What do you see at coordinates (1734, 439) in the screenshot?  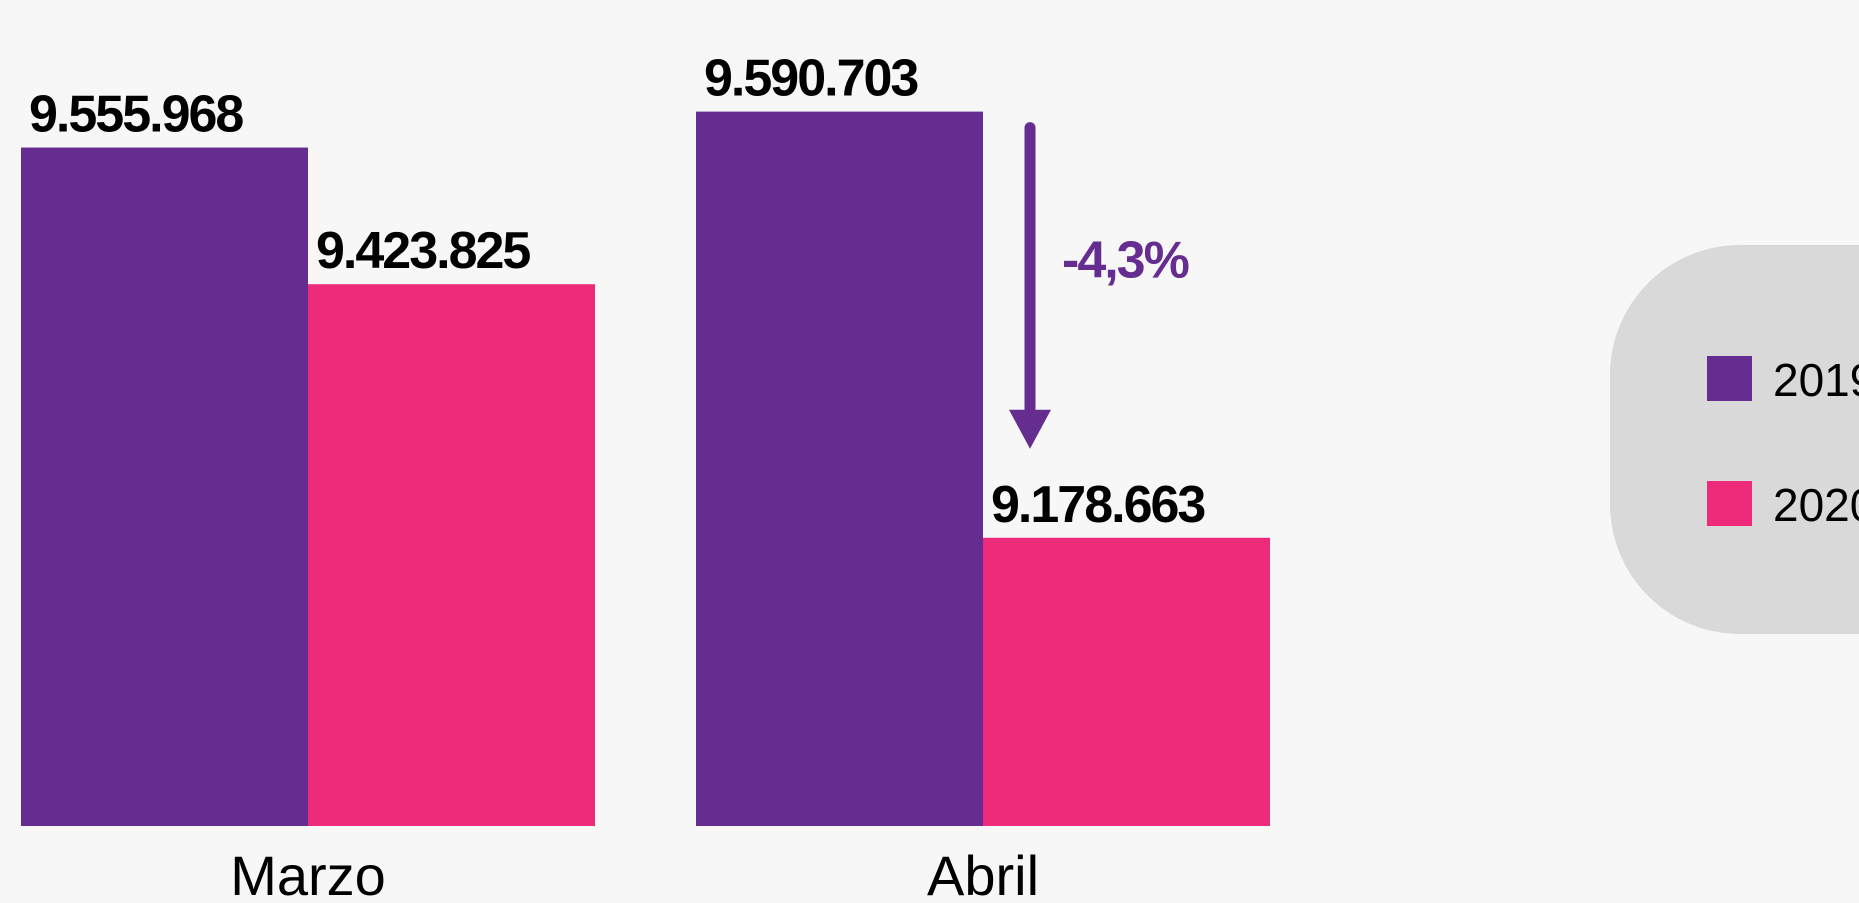 I see `legend-box` at bounding box center [1734, 439].